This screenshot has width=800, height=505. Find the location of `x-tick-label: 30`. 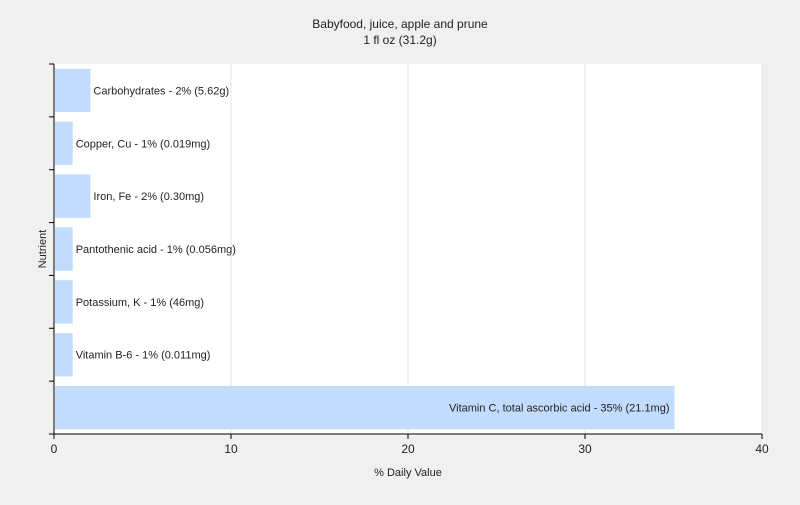

x-tick-label: 30 is located at coordinates (585, 449).